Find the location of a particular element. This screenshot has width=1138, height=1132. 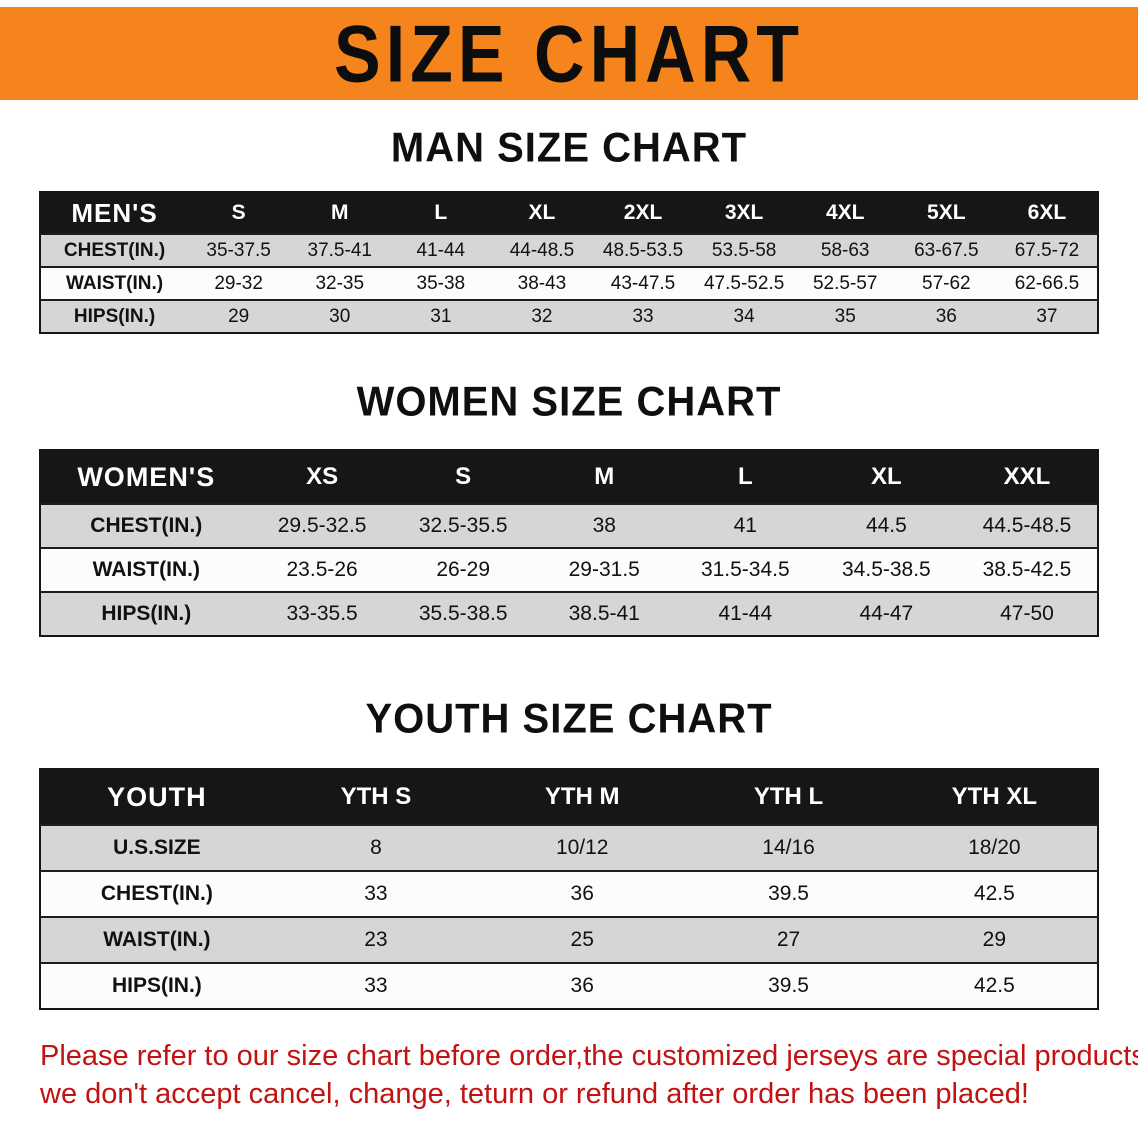

measurement-value: 31.5-34.5 is located at coordinates (745, 569).